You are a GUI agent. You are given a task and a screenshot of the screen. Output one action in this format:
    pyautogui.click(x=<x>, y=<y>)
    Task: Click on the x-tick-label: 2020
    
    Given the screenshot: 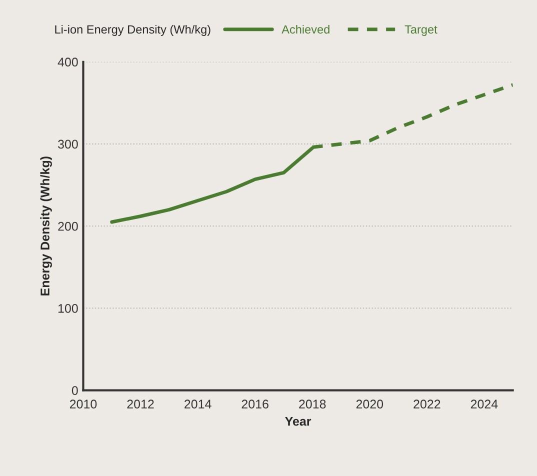 What is the action you would take?
    pyautogui.click(x=370, y=404)
    